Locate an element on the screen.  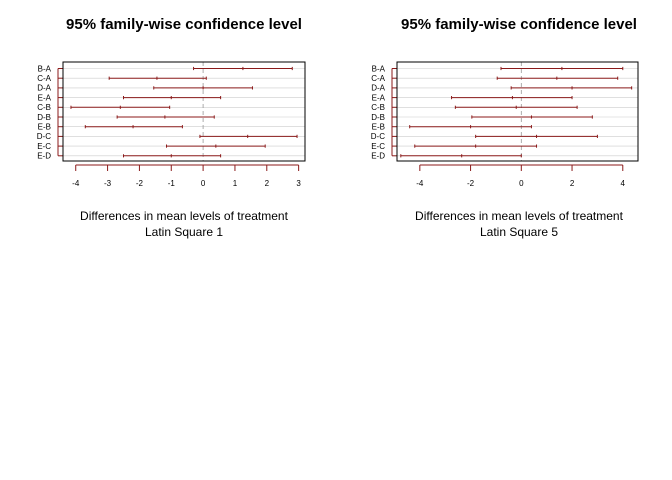
x-tick-label: 4 is located at coordinates (623, 183).